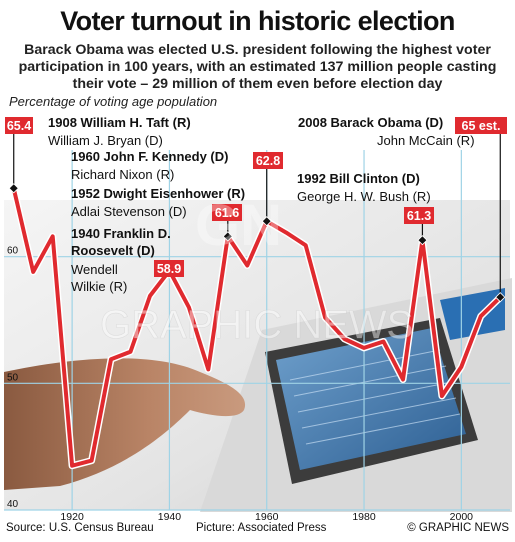 This screenshot has height=542, width=515. Describe the element at coordinates (462, 517) in the screenshot. I see `x-tick-label: 2000` at that location.